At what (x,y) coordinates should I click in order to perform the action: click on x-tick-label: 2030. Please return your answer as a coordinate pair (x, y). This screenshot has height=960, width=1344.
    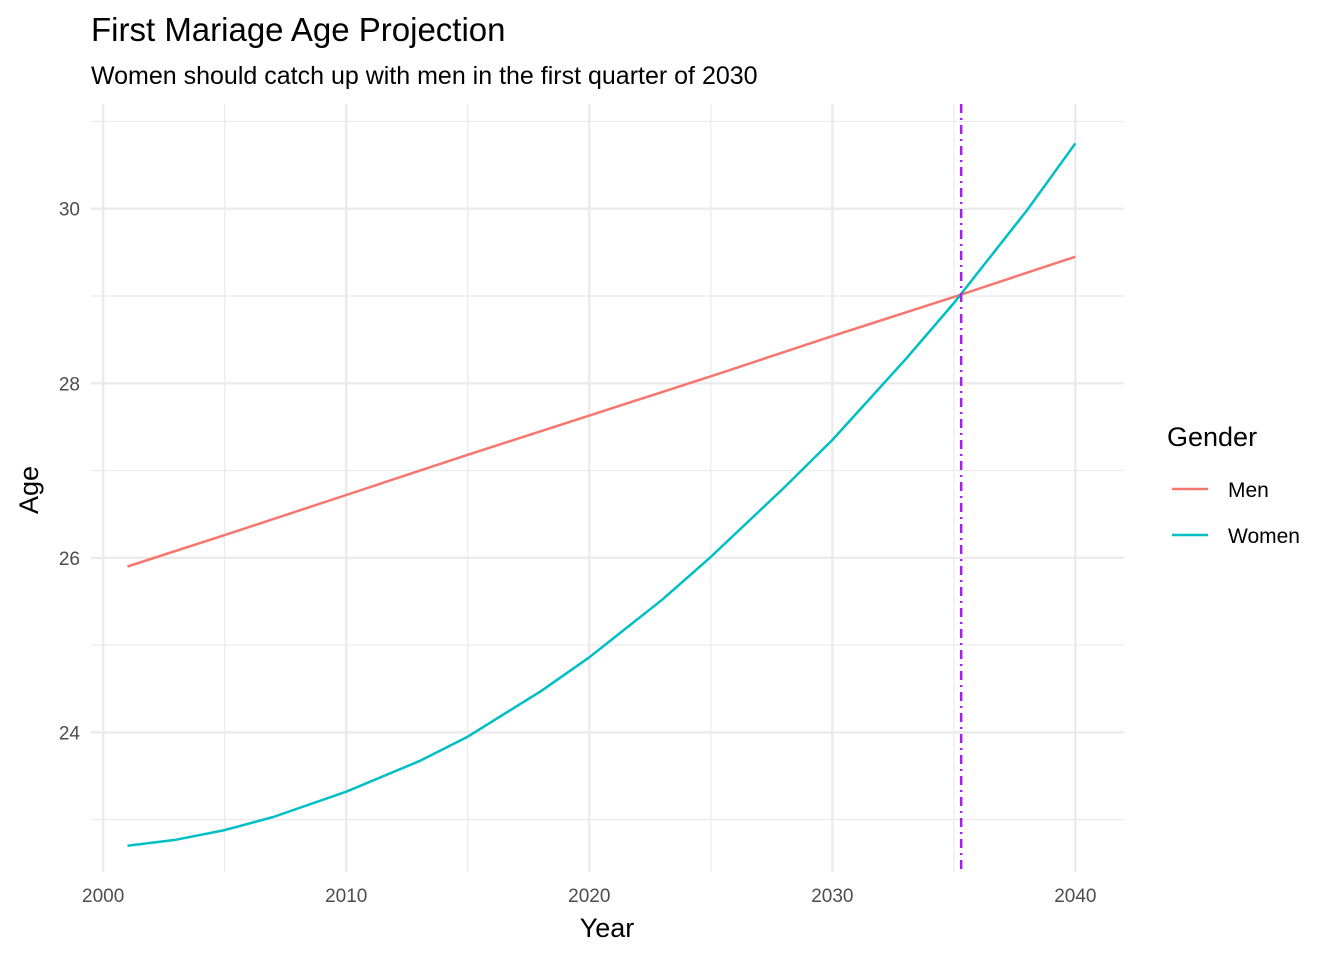
    Looking at the image, I should click on (832, 896).